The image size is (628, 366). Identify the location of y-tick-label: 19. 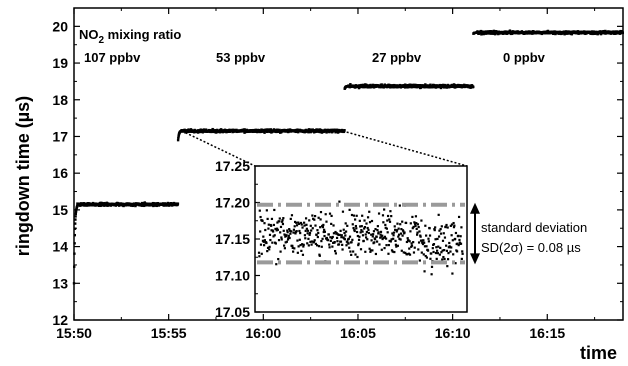
(60, 63).